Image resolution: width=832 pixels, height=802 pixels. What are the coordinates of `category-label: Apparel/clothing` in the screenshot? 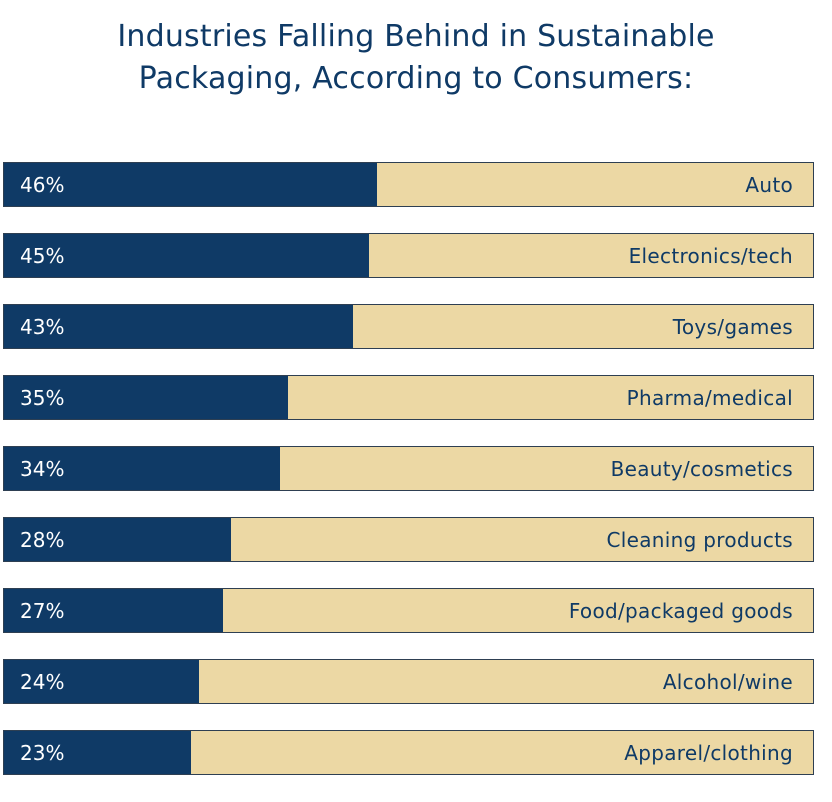 It's located at (708, 752).